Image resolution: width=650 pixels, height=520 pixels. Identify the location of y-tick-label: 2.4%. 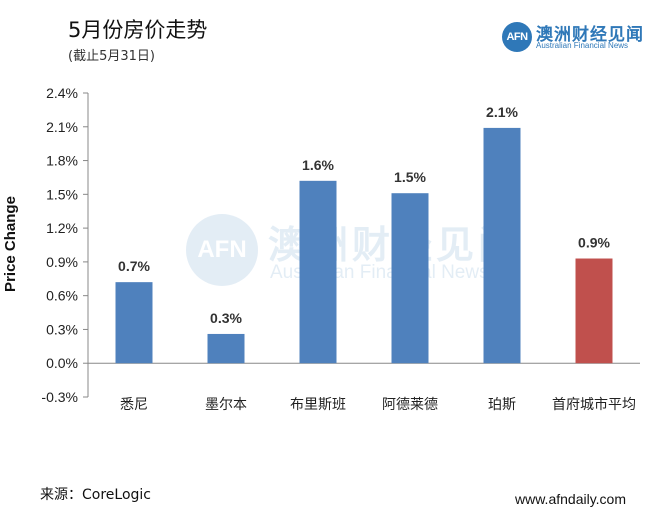
(62, 93).